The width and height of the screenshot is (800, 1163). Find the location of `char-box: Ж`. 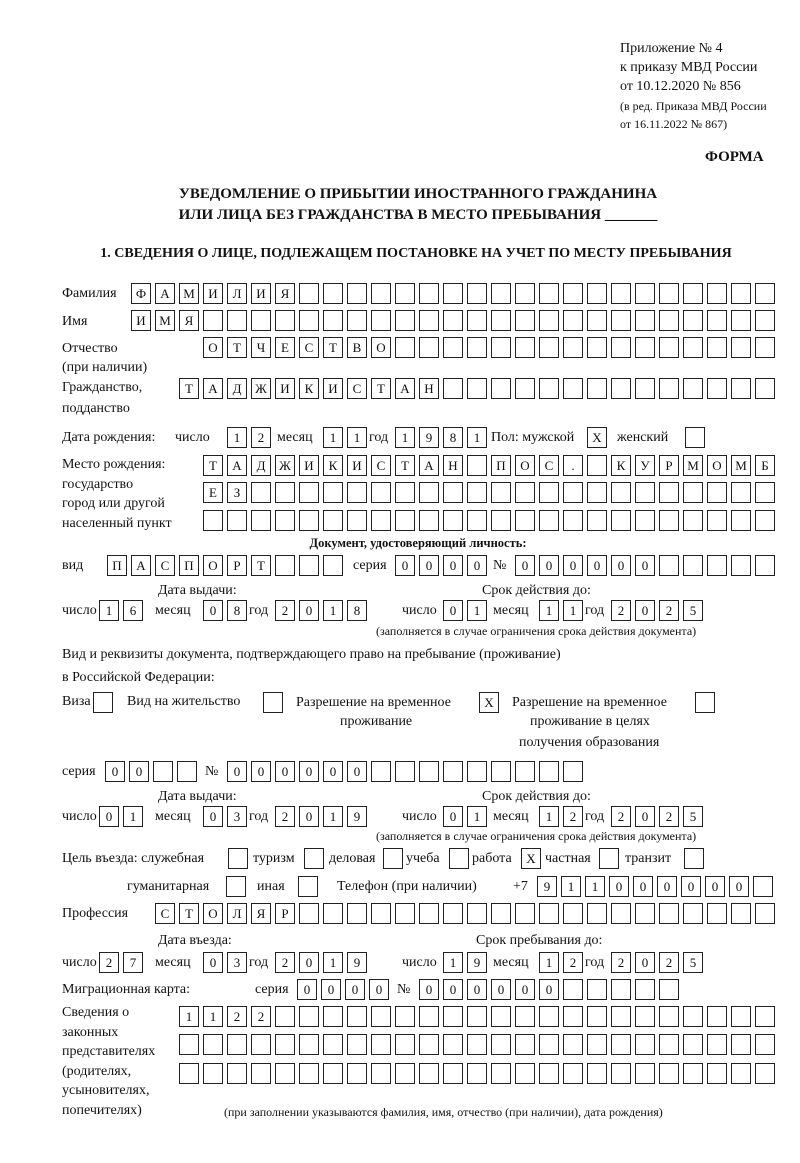

char-box: Ж is located at coordinates (285, 465).